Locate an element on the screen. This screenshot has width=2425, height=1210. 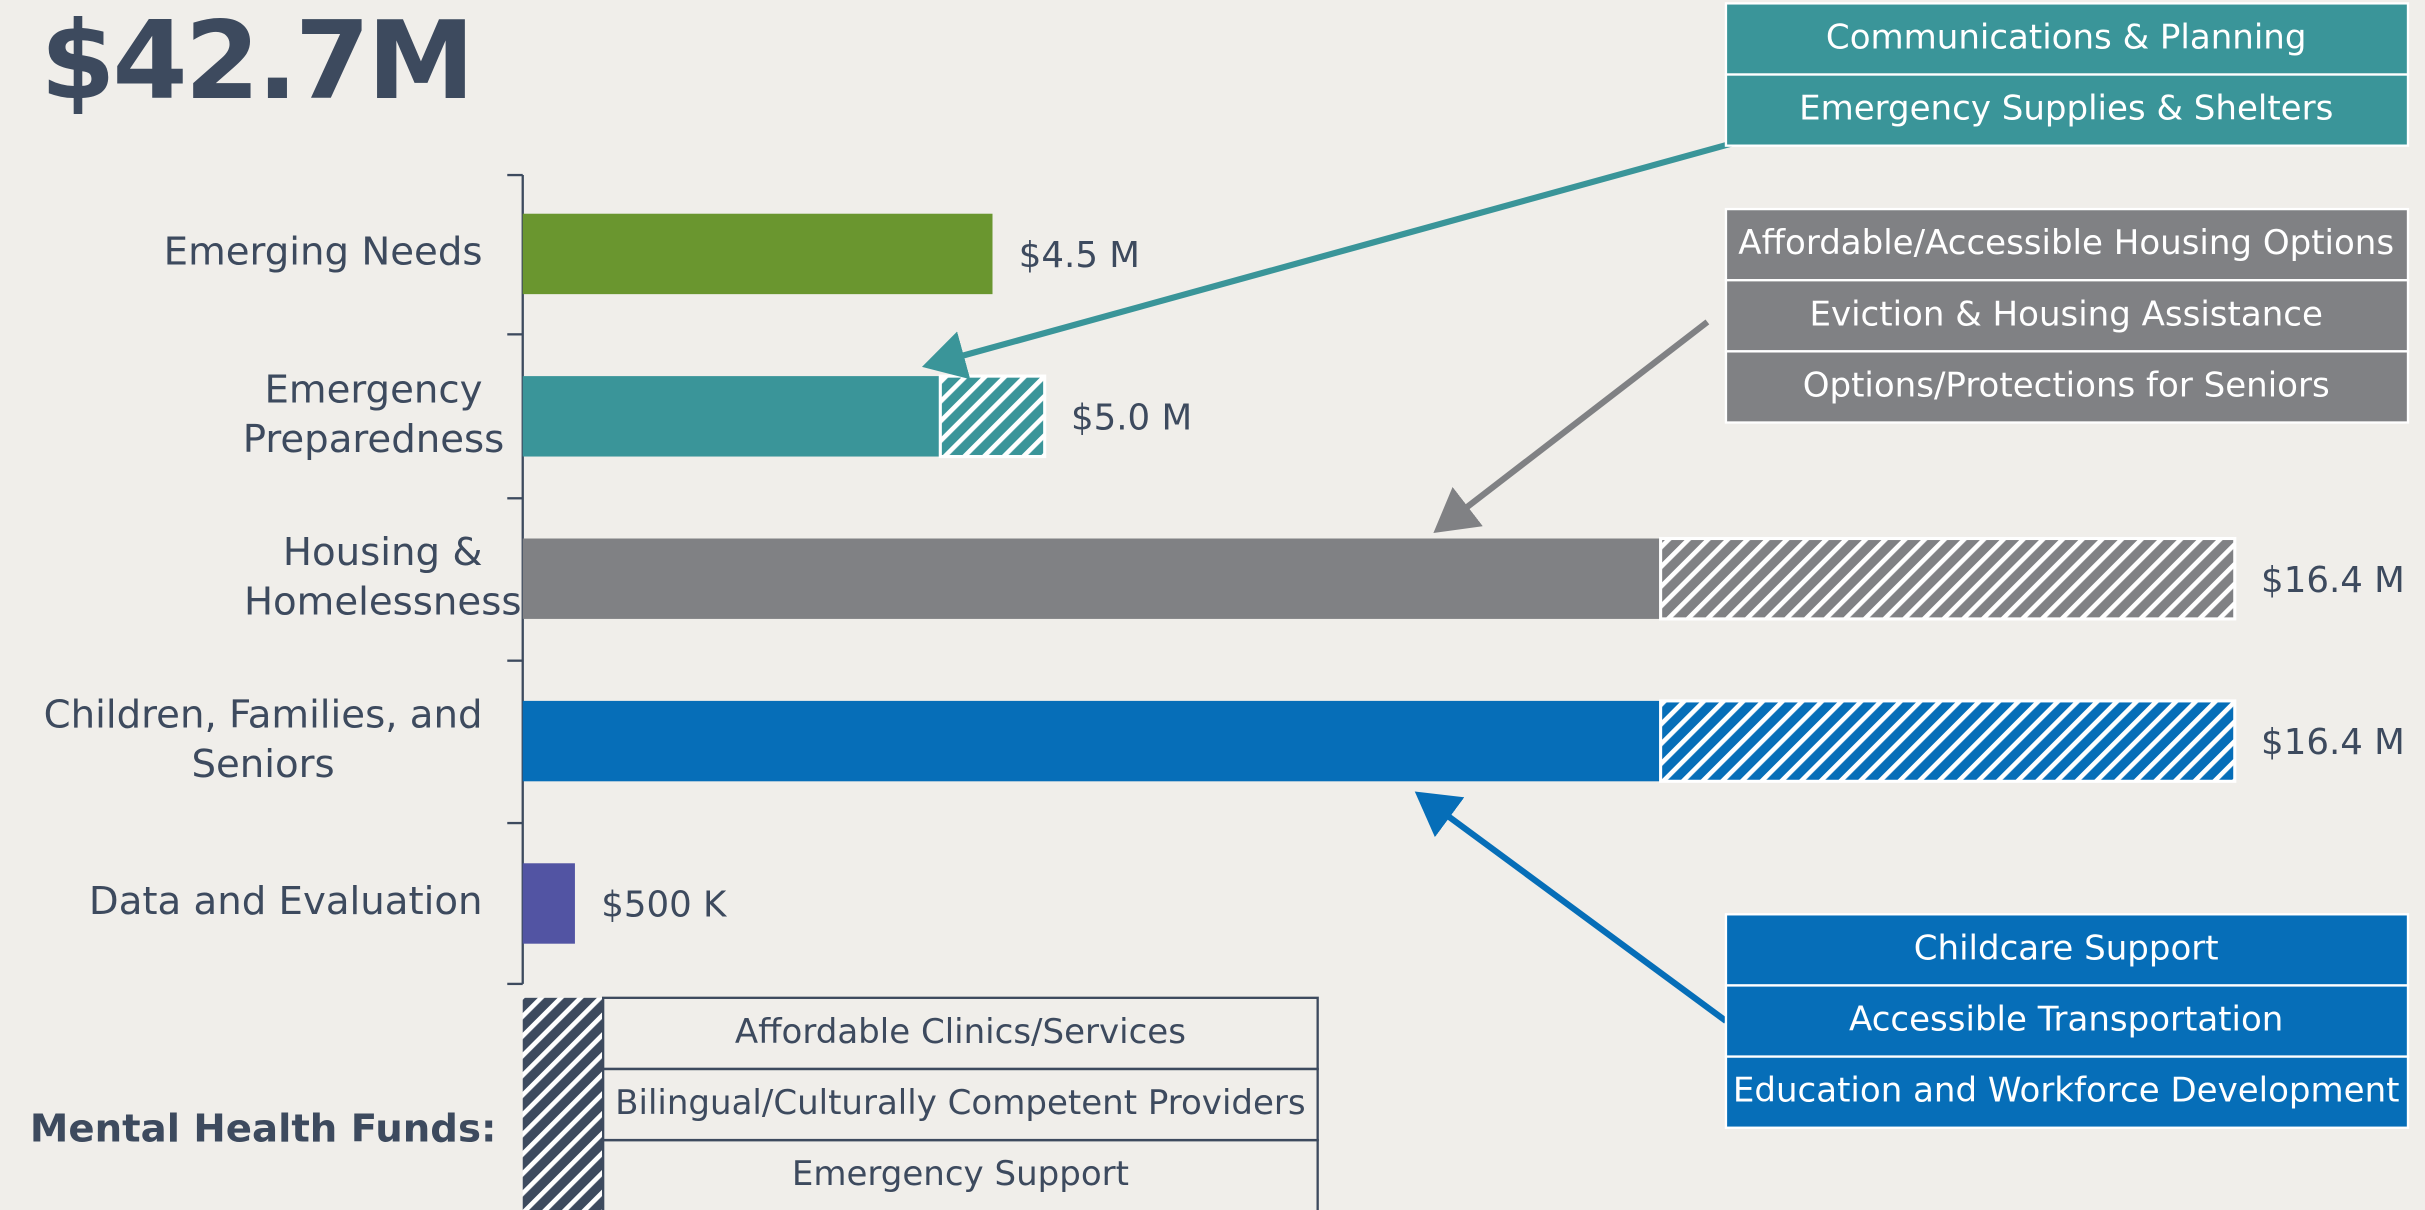
legend-title: Mental Health Funds: is located at coordinates (263, 1128).